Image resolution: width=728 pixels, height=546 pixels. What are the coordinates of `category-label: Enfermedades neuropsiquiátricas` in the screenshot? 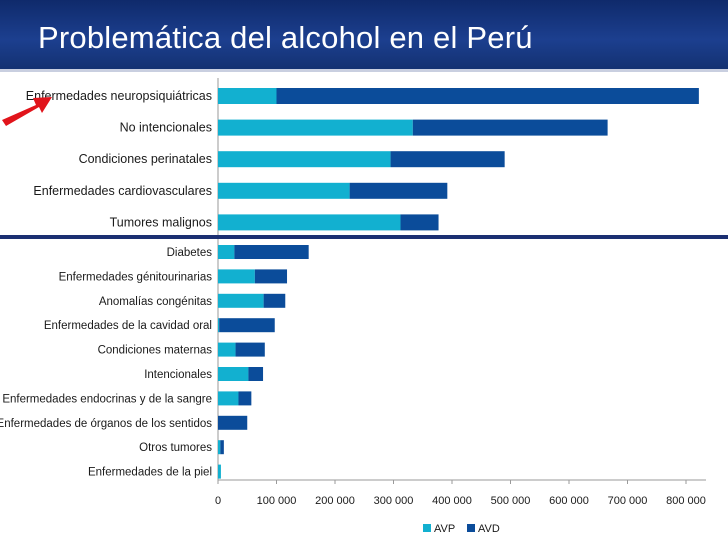 It's located at (119, 96).